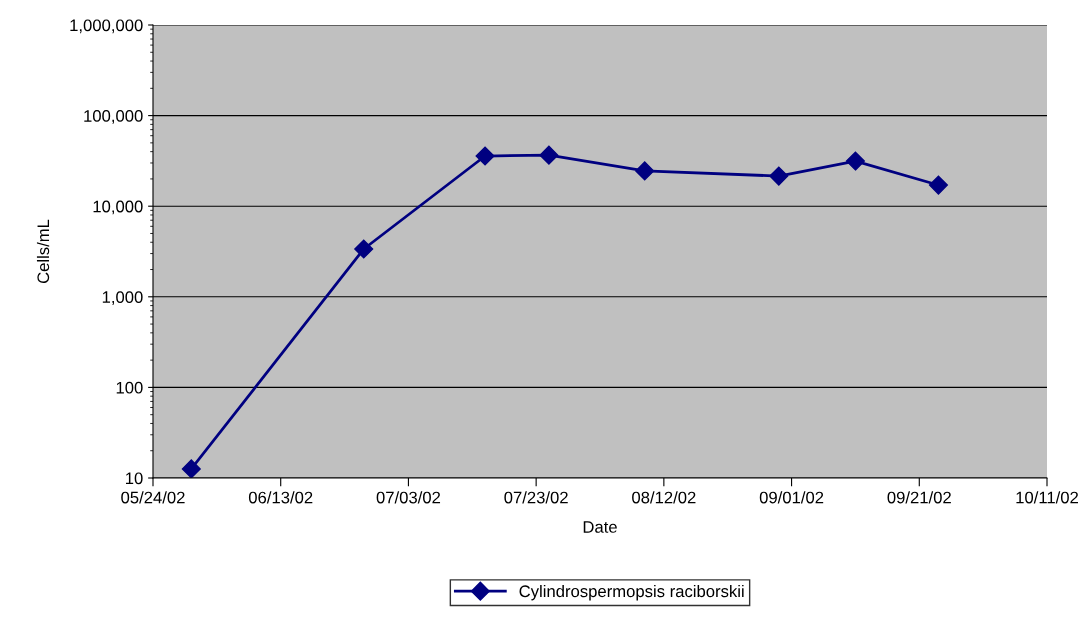  What do you see at coordinates (631, 592) in the screenshot?
I see `legend-label: Cylindrospermopsis raciborskii` at bounding box center [631, 592].